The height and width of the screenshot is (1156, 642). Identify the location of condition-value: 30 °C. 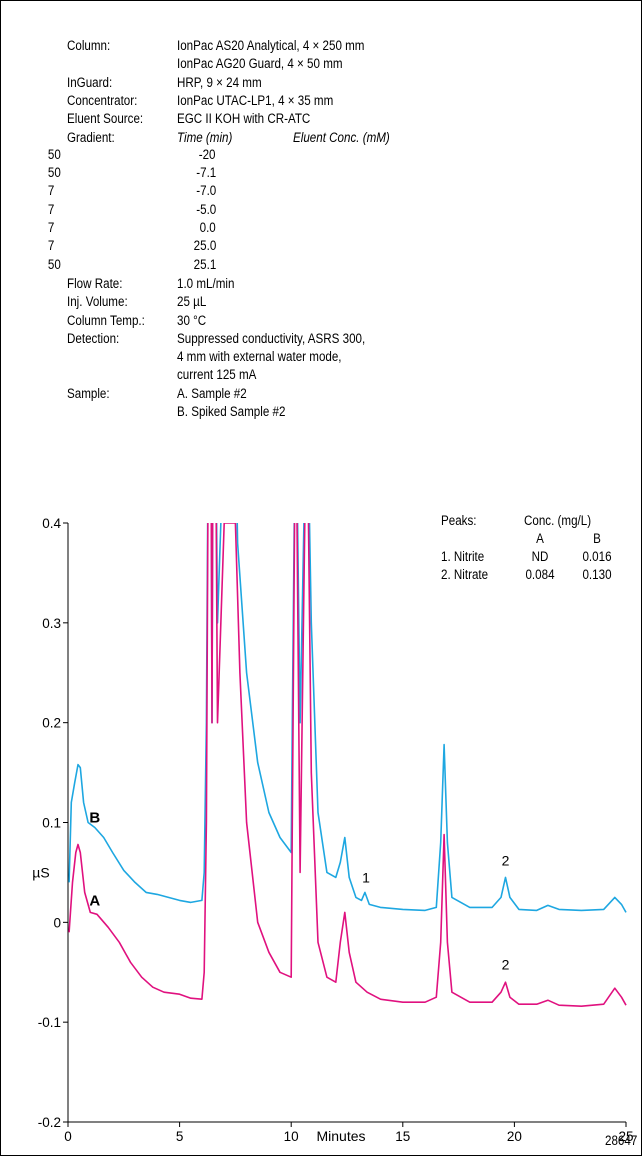
(192, 320).